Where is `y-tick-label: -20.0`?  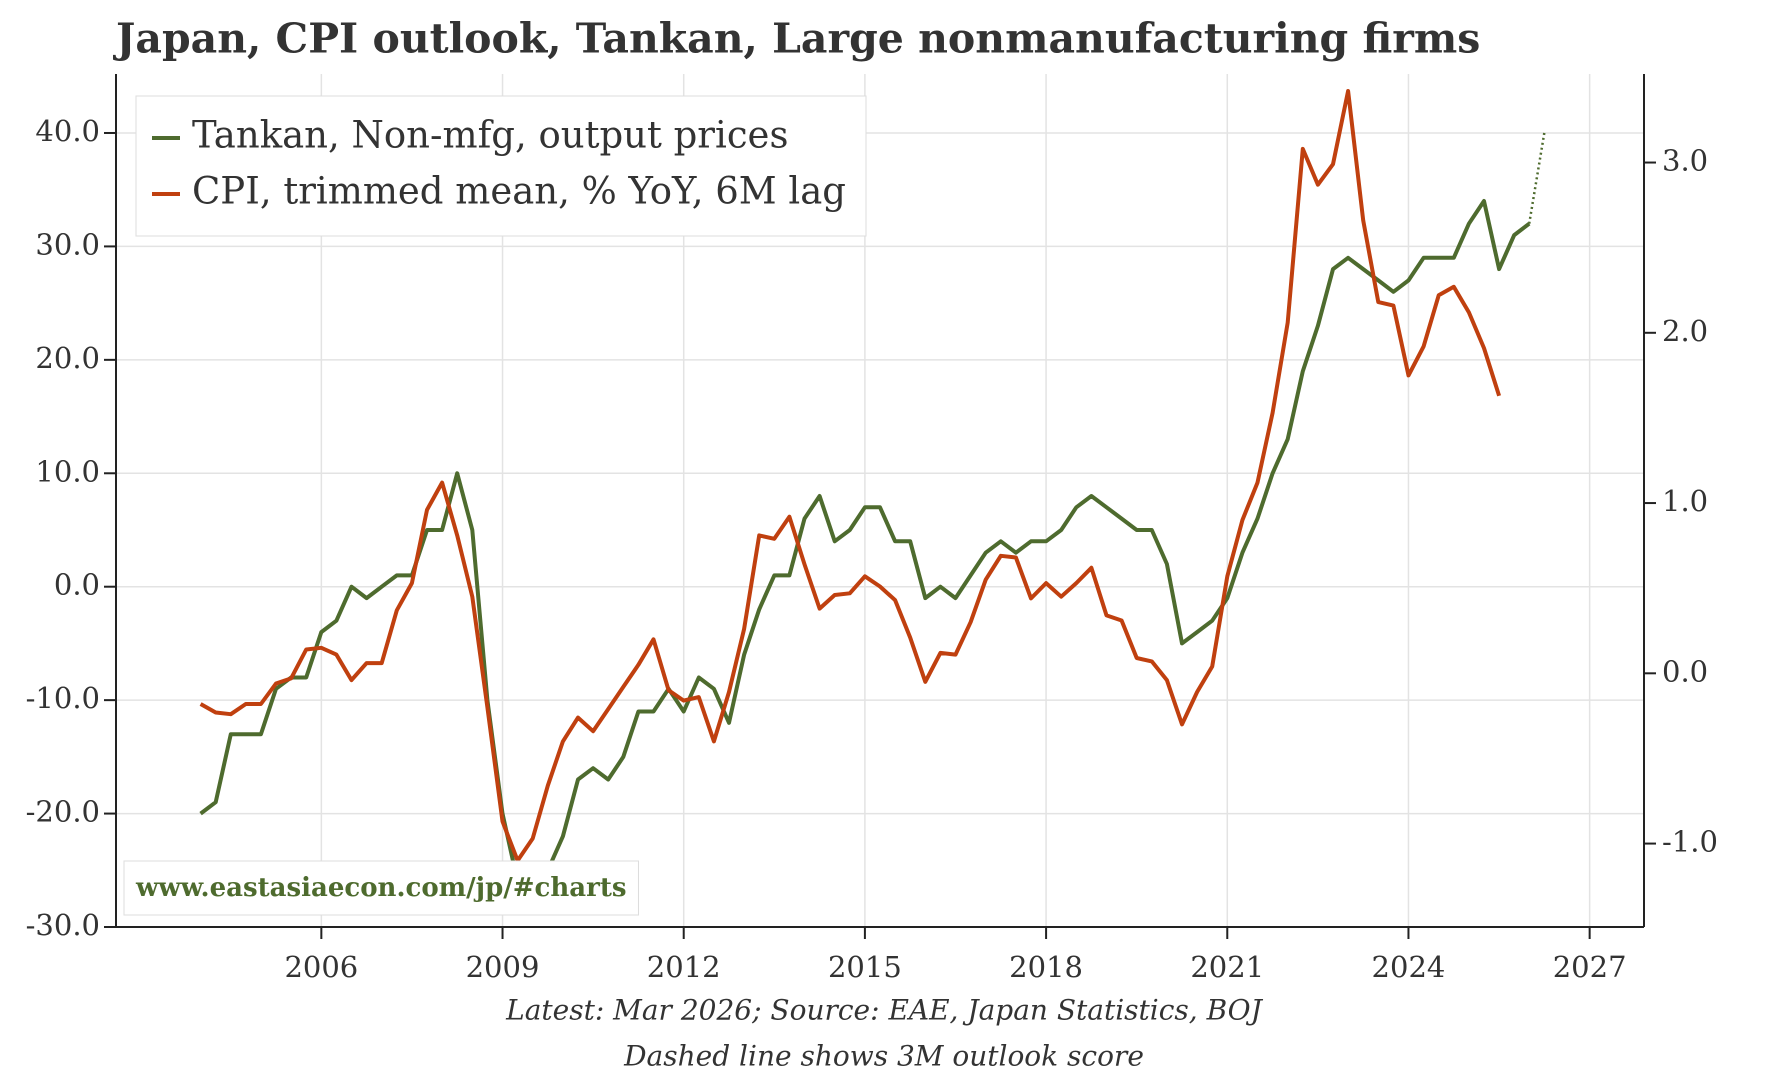
y-tick-label: -20.0 is located at coordinates (63, 812).